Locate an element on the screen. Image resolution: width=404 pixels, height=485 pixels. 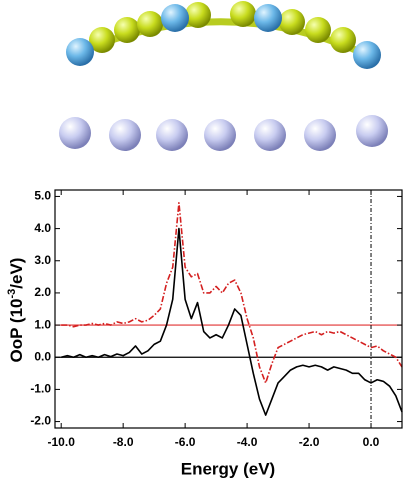
x-tick-label: -8.0 is located at coordinates (123, 442).